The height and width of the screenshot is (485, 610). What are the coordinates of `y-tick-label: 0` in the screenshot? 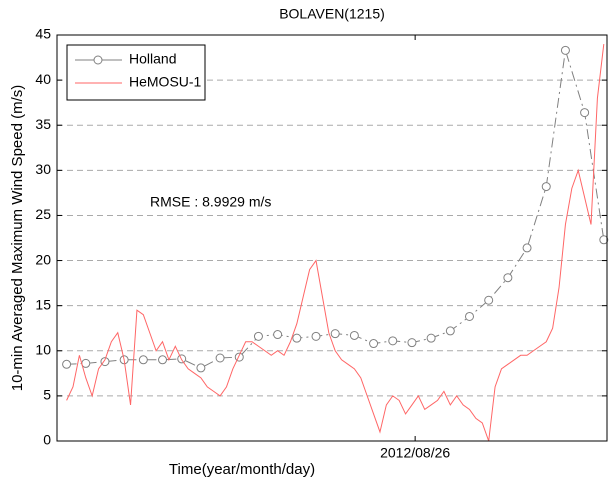 It's located at (47, 440).